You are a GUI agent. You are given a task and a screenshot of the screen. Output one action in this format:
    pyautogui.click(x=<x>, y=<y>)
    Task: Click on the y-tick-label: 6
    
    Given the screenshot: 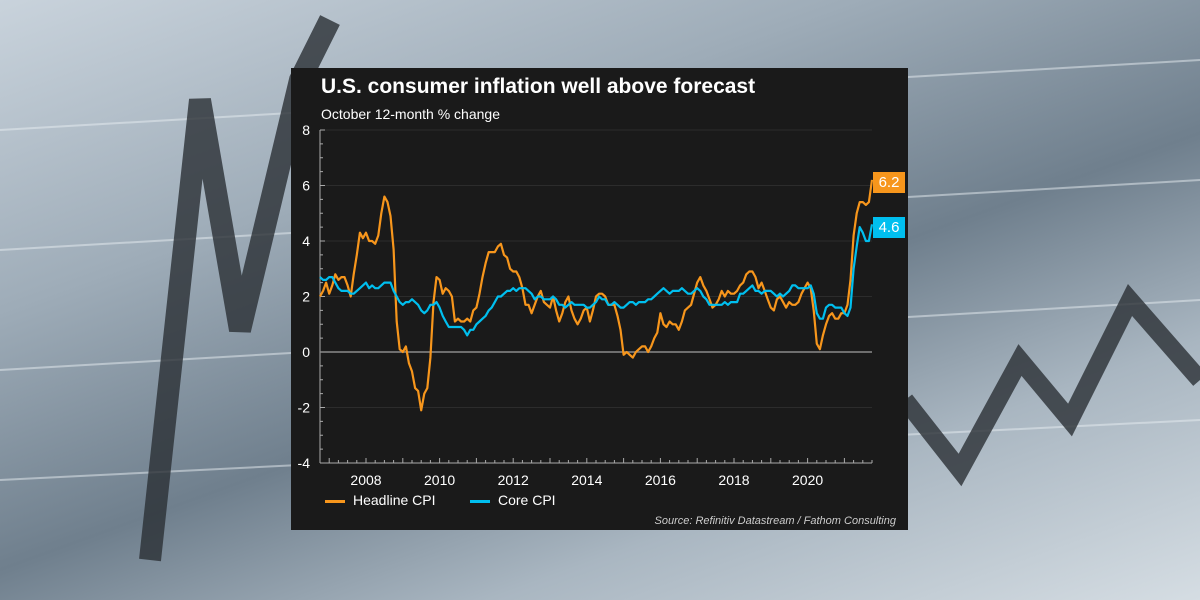 What is the action you would take?
    pyautogui.click(x=306, y=186)
    